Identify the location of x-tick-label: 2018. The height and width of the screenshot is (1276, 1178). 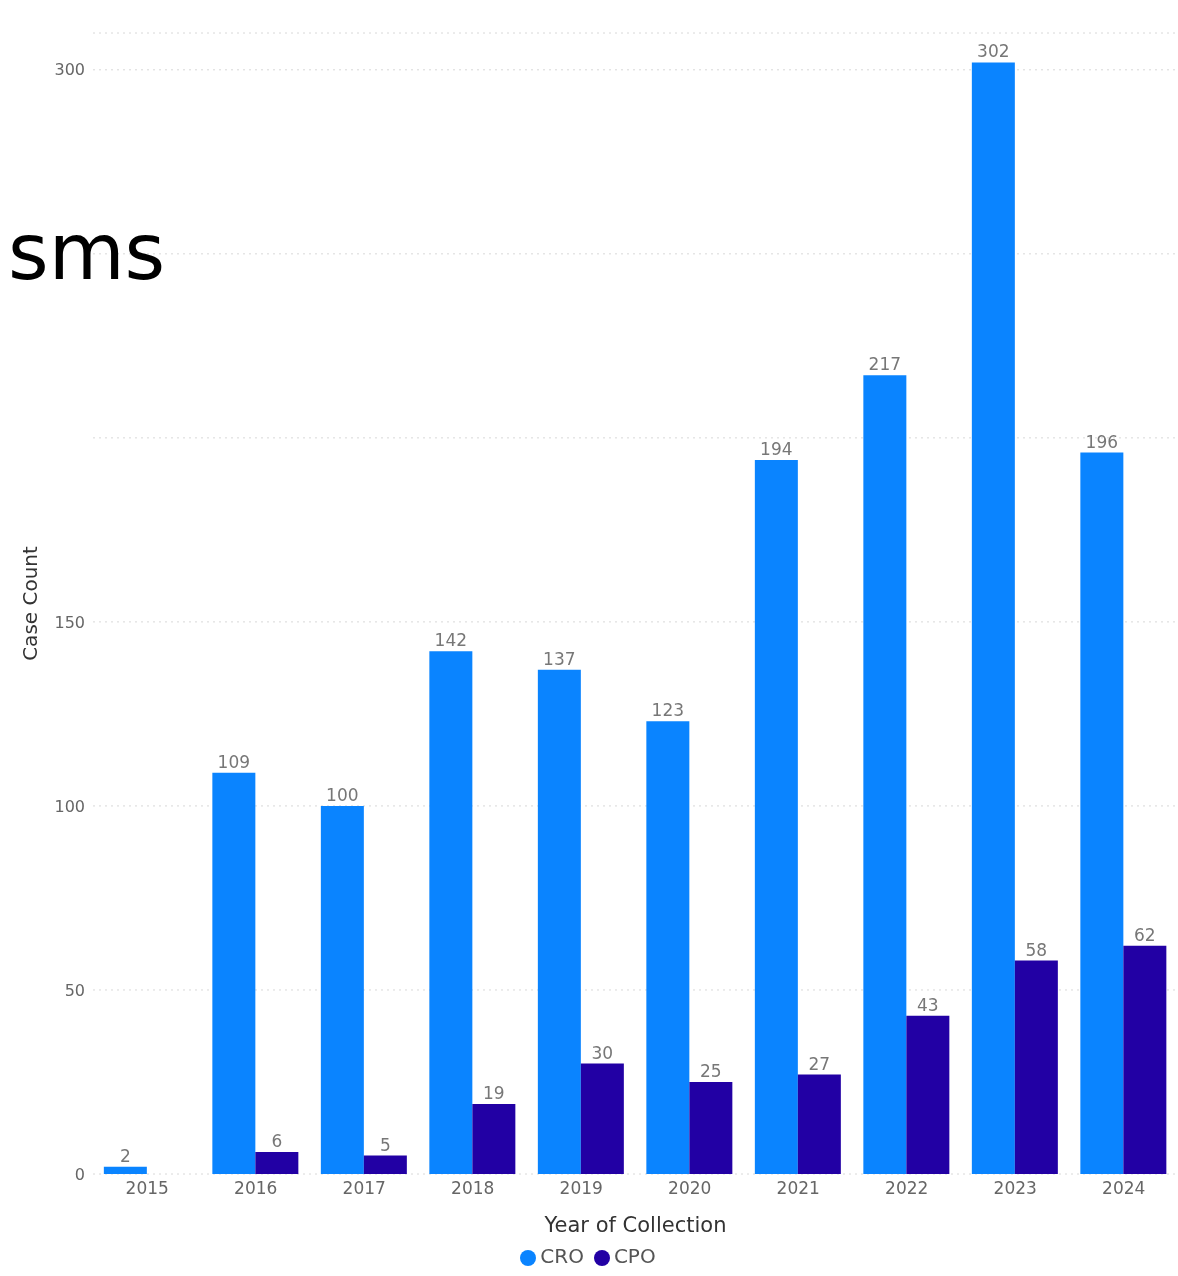
(473, 1188).